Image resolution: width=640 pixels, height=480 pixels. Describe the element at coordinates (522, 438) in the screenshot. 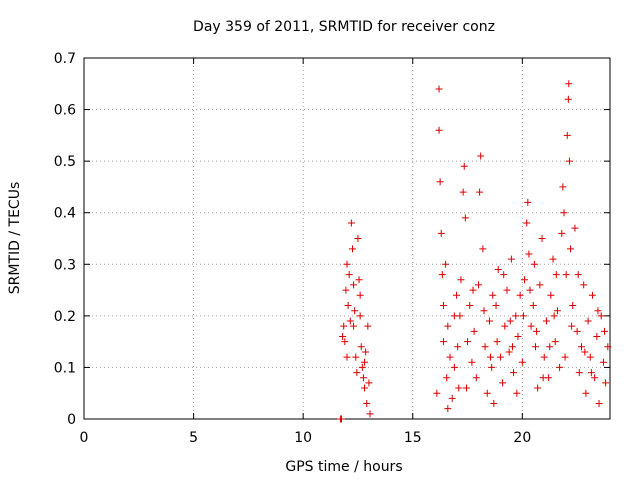

I see `x-tick-label: 20` at that location.